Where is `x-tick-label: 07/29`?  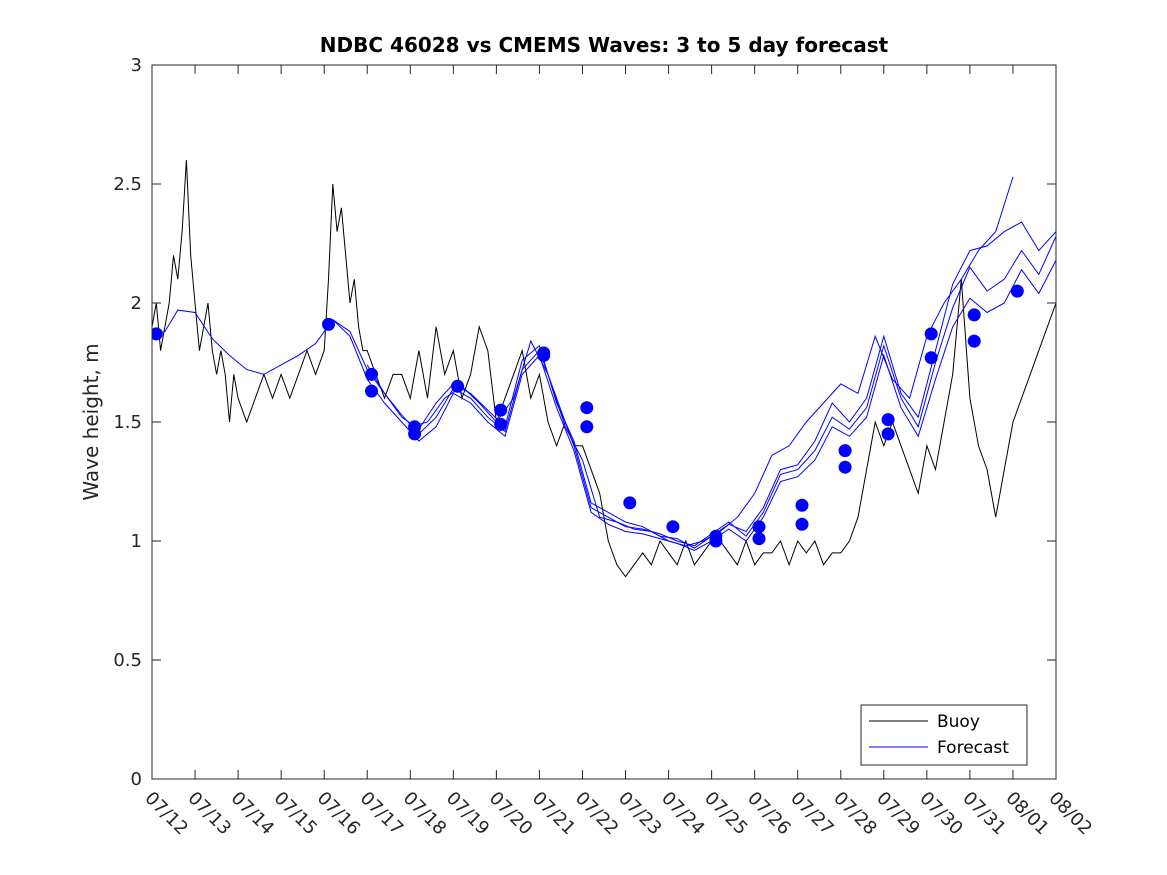 x-tick-label: 07/29 is located at coordinates (898, 814).